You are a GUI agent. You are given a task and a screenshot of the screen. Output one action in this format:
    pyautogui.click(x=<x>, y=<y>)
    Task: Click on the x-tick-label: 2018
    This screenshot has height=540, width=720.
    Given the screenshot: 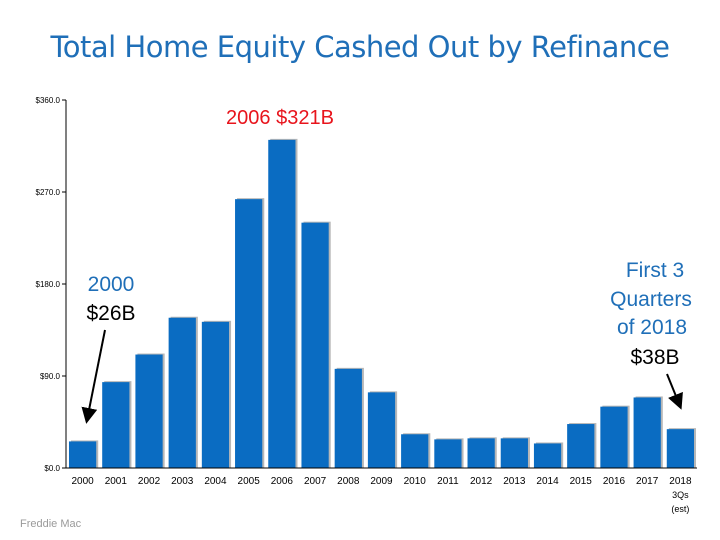 What is the action you would take?
    pyautogui.click(x=680, y=481)
    